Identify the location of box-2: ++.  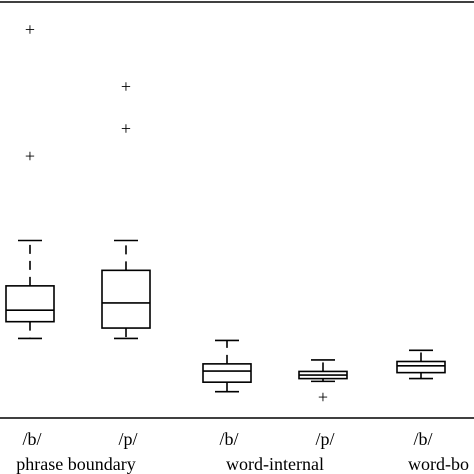
(126, 208).